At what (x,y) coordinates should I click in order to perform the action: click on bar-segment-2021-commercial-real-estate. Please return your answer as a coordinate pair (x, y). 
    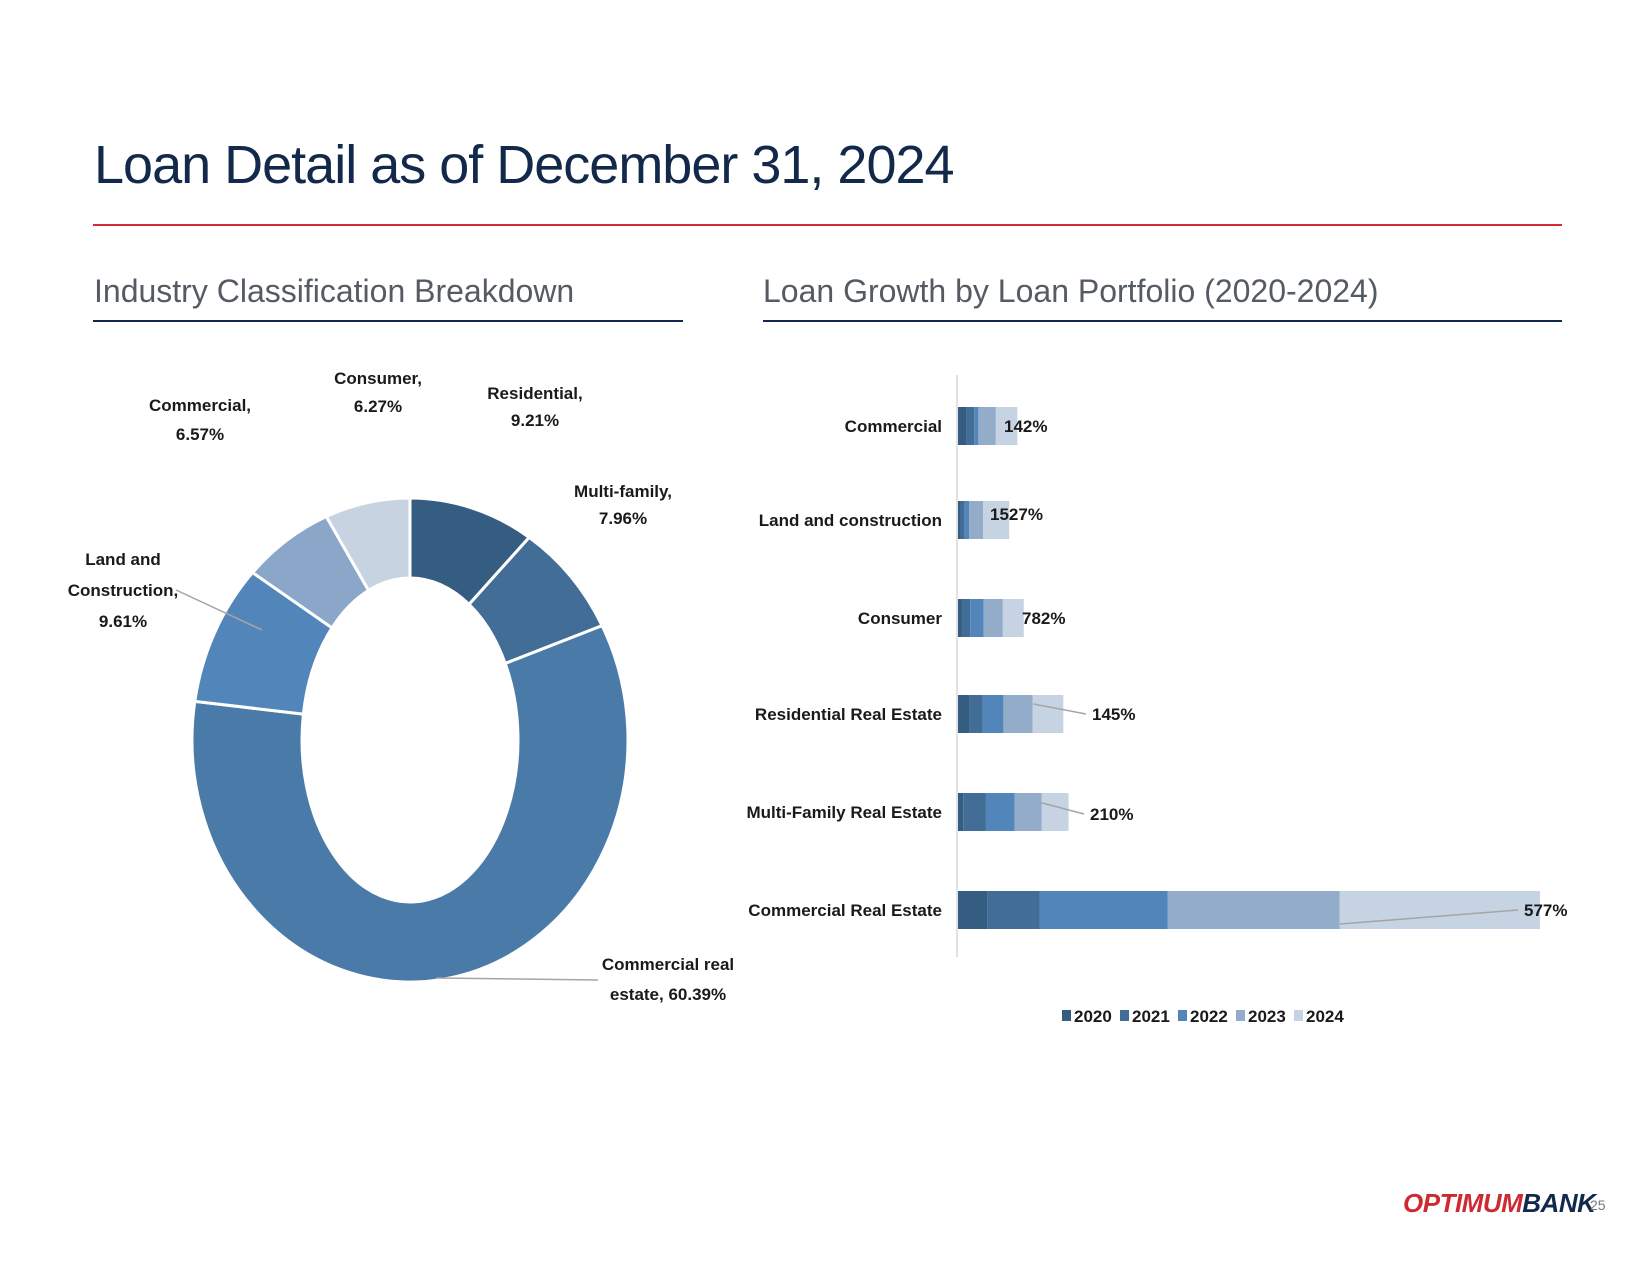
    Looking at the image, I should click on (1013, 910).